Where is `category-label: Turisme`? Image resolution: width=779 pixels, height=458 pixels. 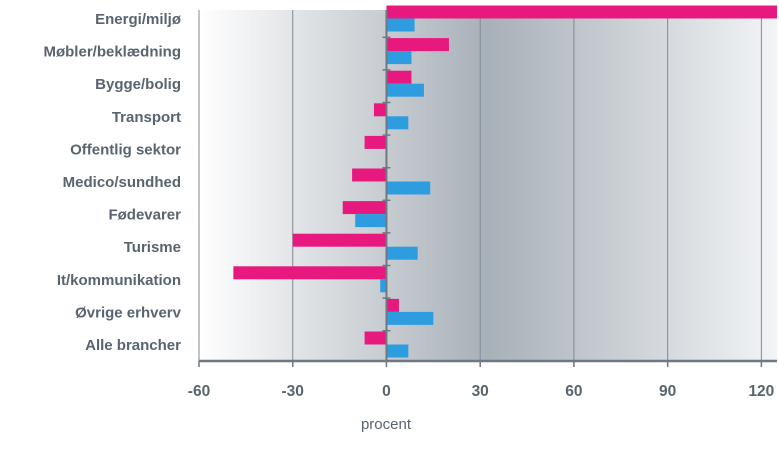
category-label: Turisme is located at coordinates (152, 247).